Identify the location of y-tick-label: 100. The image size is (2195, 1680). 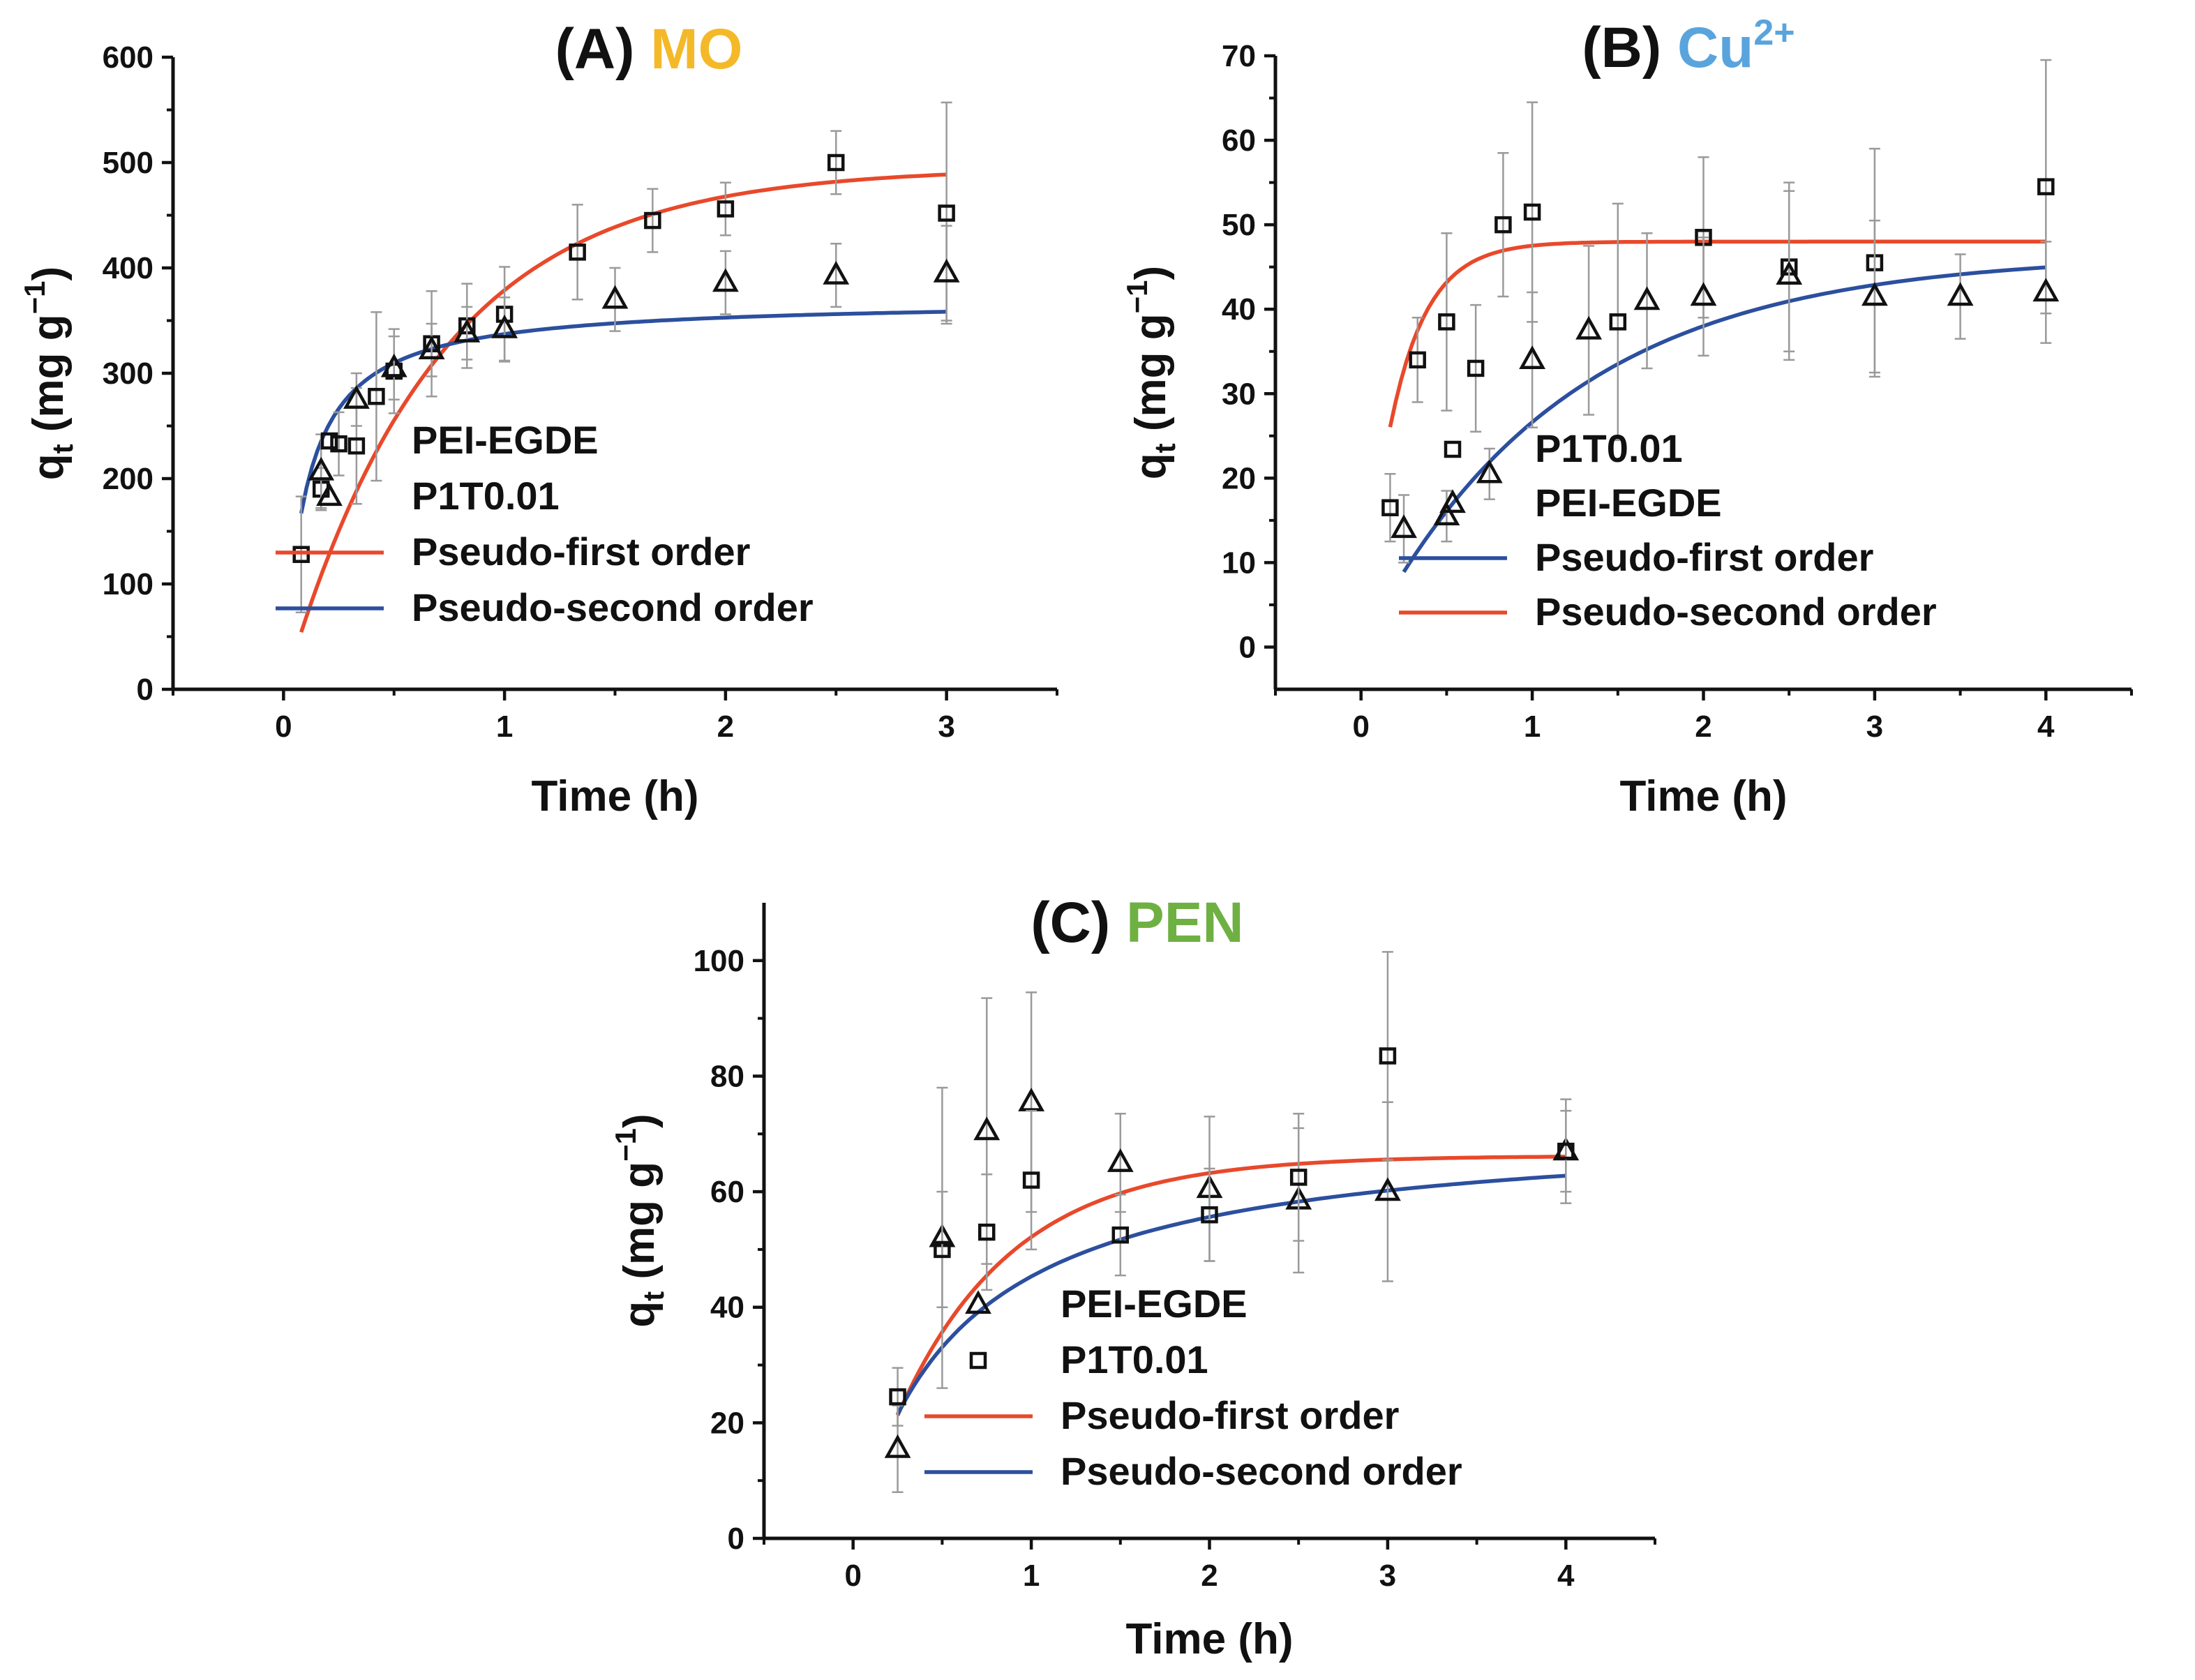
(719, 961).